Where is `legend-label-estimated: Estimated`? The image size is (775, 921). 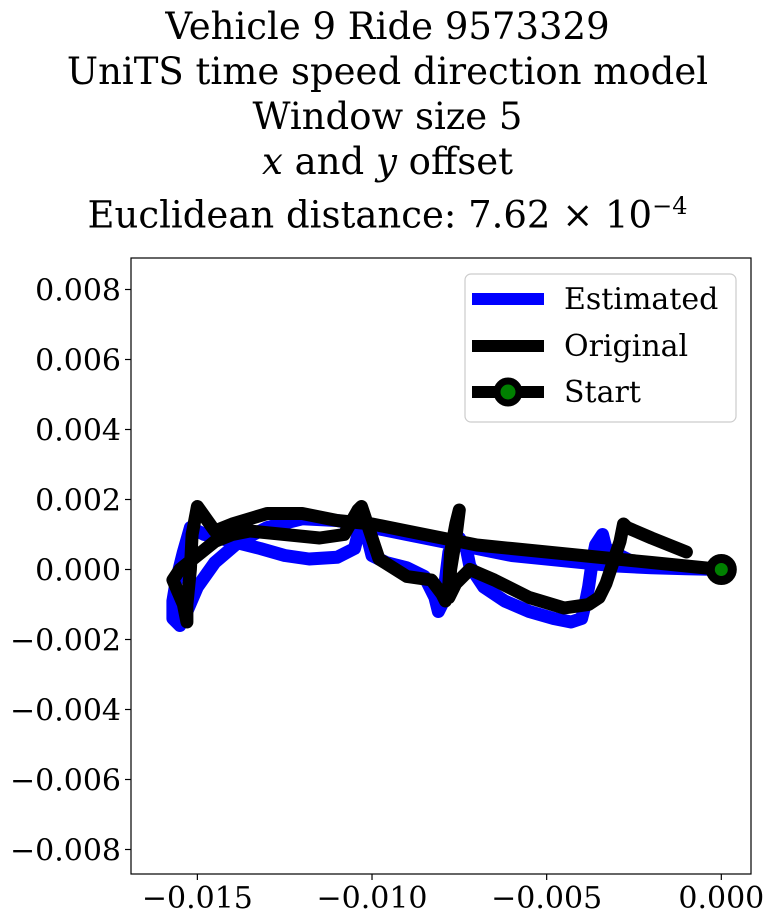 legend-label-estimated: Estimated is located at coordinates (641, 299).